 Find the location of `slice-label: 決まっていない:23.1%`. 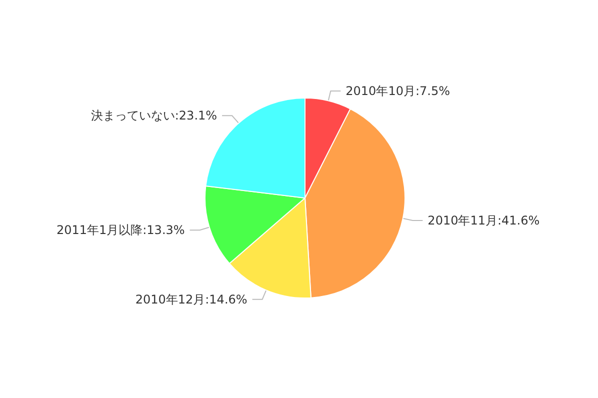

slice-label: 決まっていない:23.1% is located at coordinates (154, 115).